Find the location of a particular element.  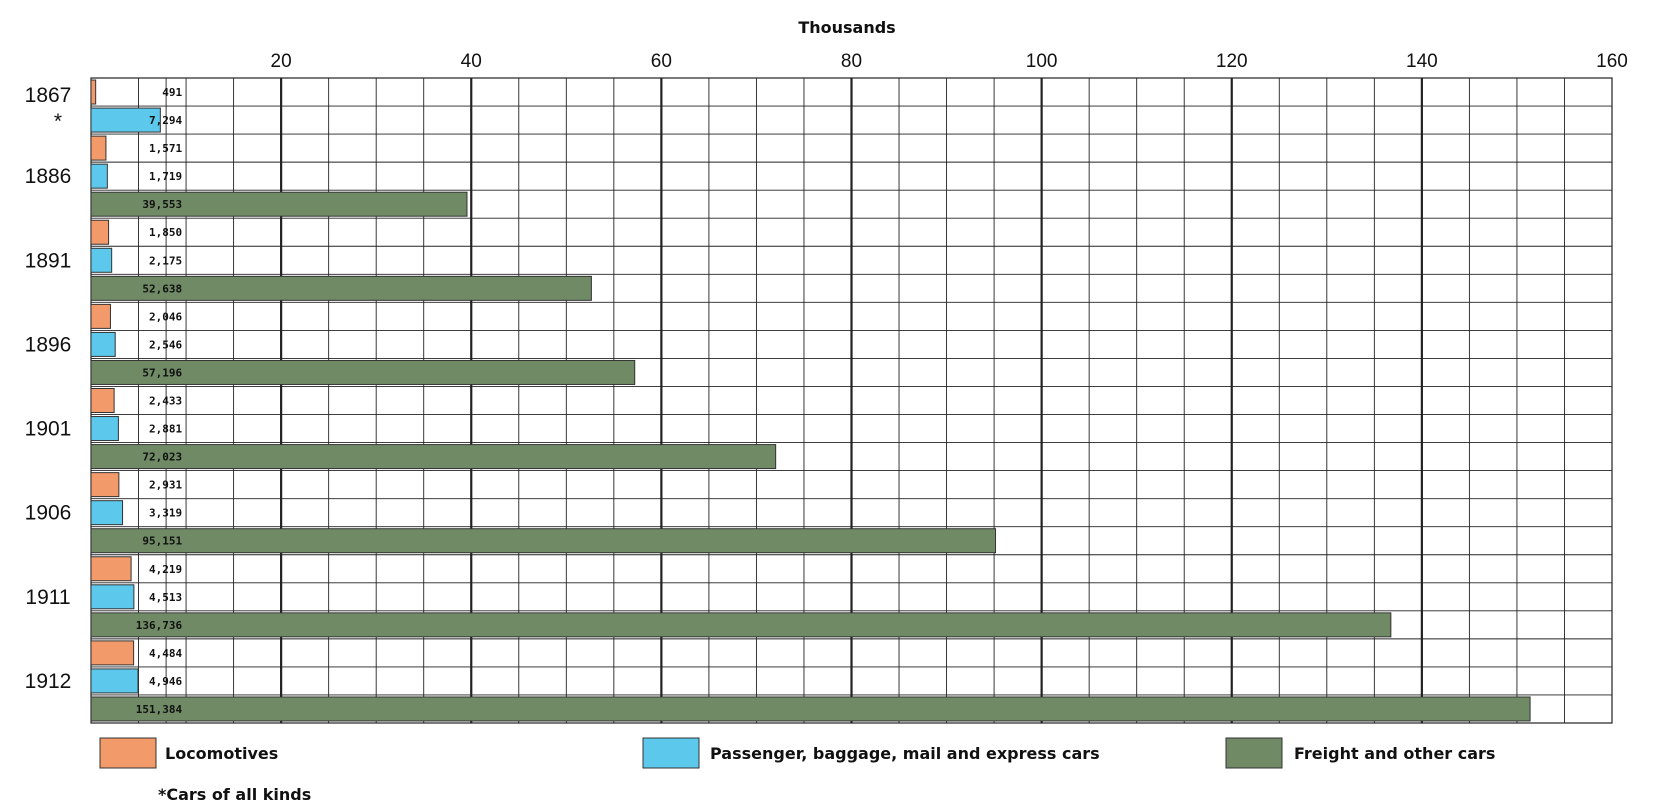

legend-swatch-passenger is located at coordinates (671, 753).